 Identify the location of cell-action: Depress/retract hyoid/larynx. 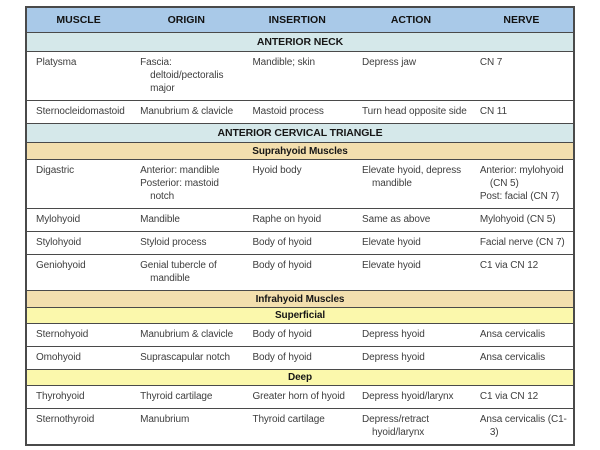
(411, 426).